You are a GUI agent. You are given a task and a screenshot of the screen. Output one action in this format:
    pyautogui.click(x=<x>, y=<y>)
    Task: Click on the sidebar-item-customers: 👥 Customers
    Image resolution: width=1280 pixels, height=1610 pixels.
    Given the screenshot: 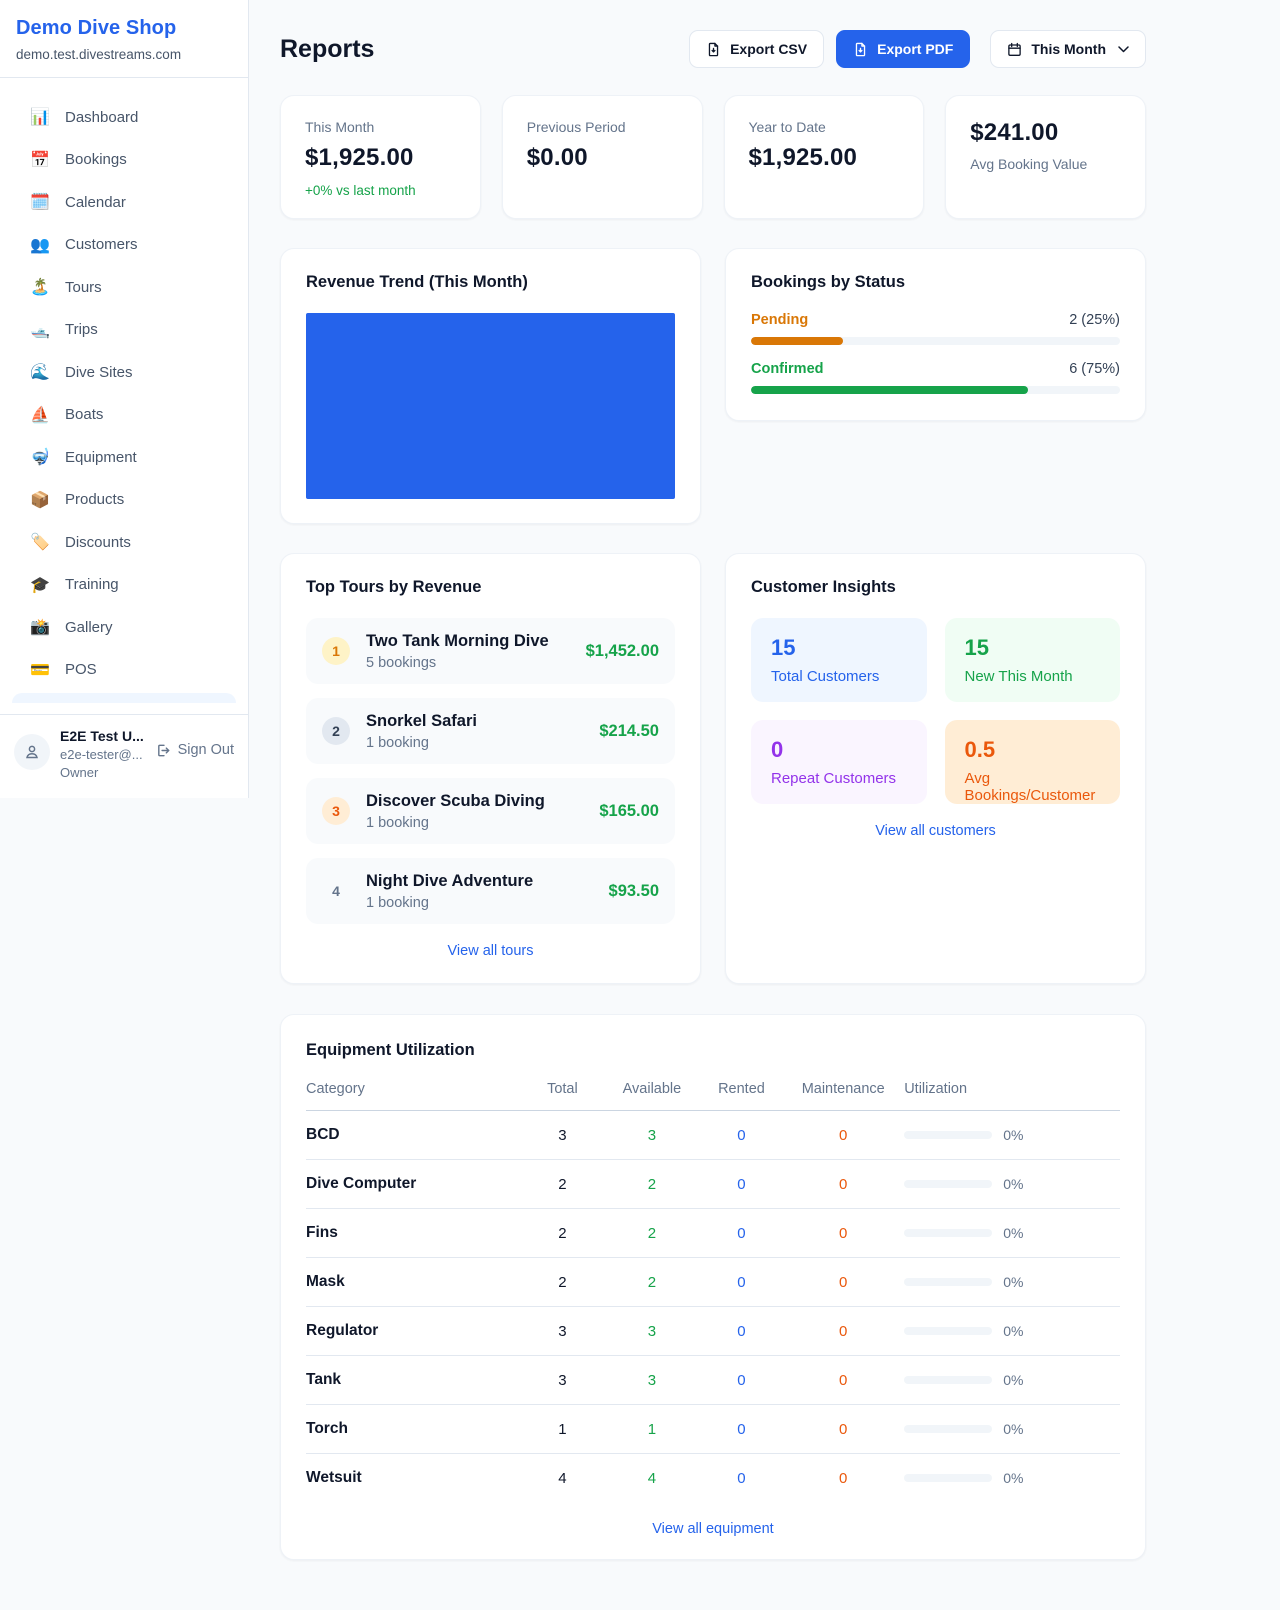 What is the action you would take?
    pyautogui.click(x=124, y=245)
    